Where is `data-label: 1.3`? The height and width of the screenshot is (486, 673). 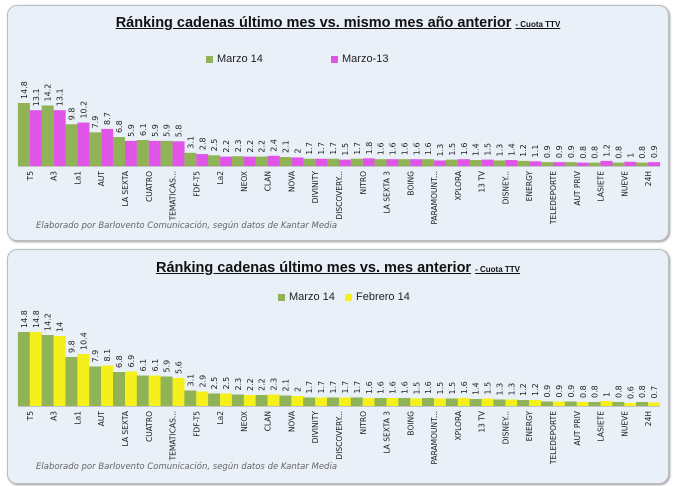
data-label: 1.3 is located at coordinates (499, 150).